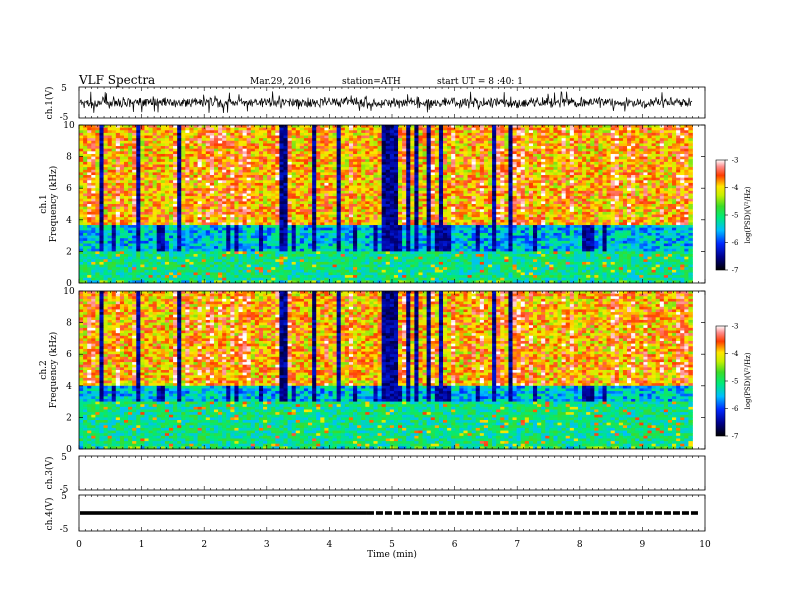 This screenshot has height=612, width=792. What do you see at coordinates (49, 103) in the screenshot?
I see `ch1-volt-ylabel: ch.1(V)` at bounding box center [49, 103].